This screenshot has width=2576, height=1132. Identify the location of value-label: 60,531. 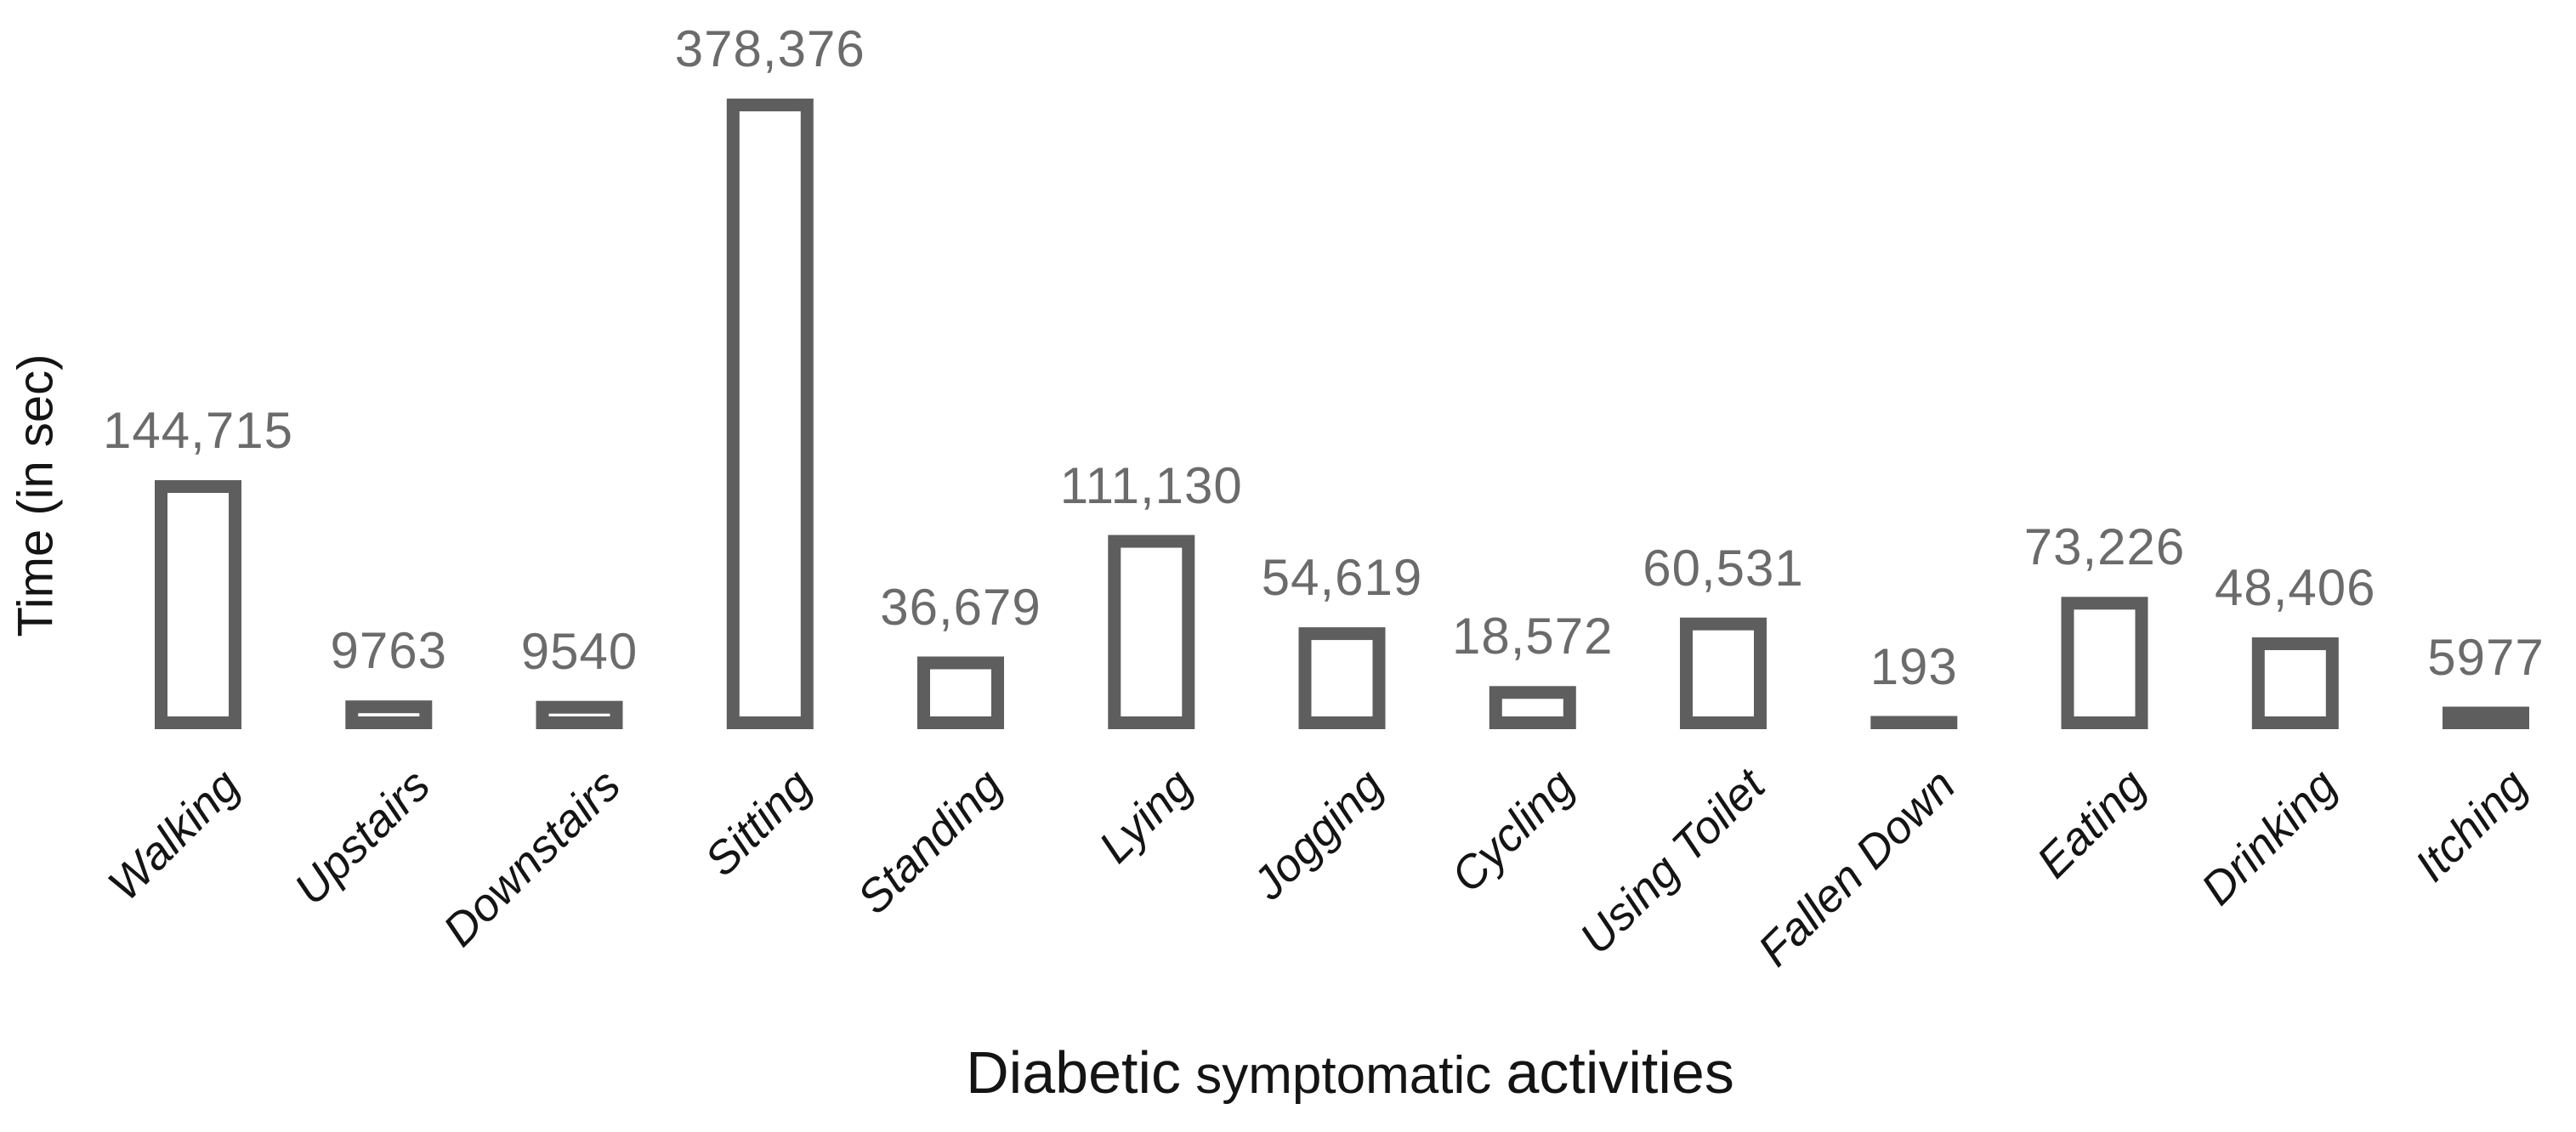
(1724, 568).